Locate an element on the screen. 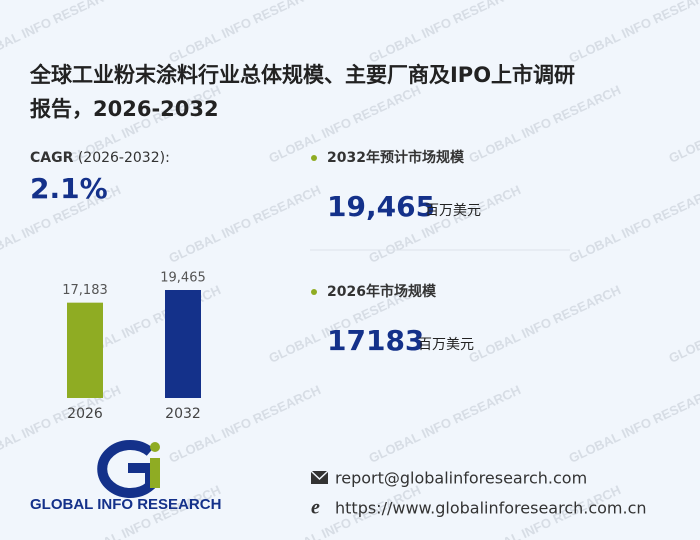  logo-i is located at coordinates (155, 473).